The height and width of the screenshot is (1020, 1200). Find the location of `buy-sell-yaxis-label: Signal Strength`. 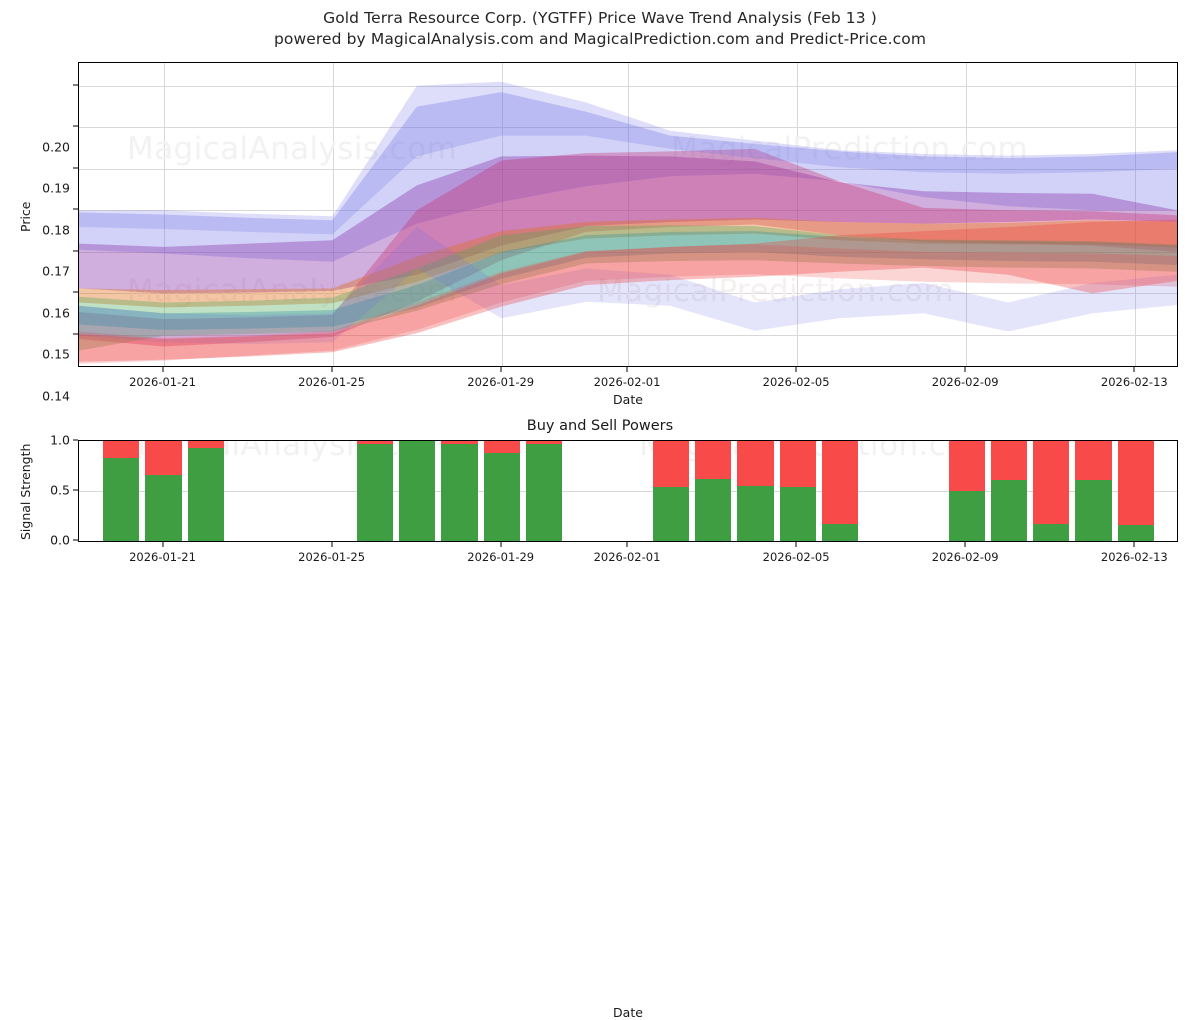

buy-sell-yaxis-label: Signal Strength is located at coordinates (25, 491).